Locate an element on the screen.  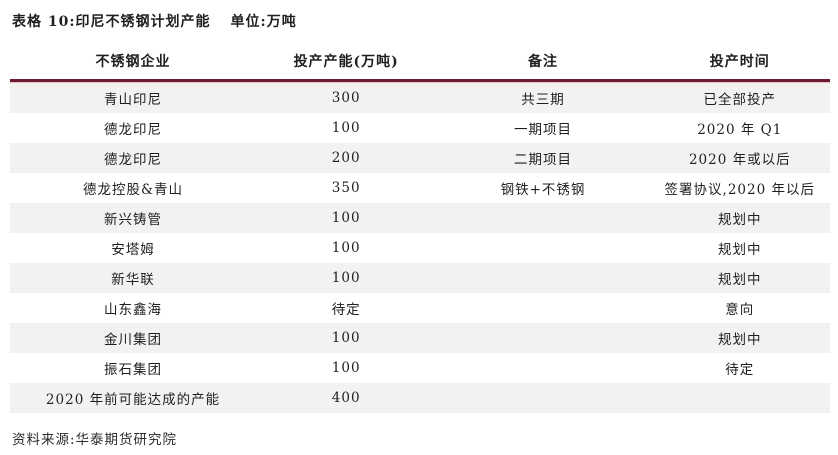
table-row: 新华联 100 规划中 is located at coordinates (420, 278).